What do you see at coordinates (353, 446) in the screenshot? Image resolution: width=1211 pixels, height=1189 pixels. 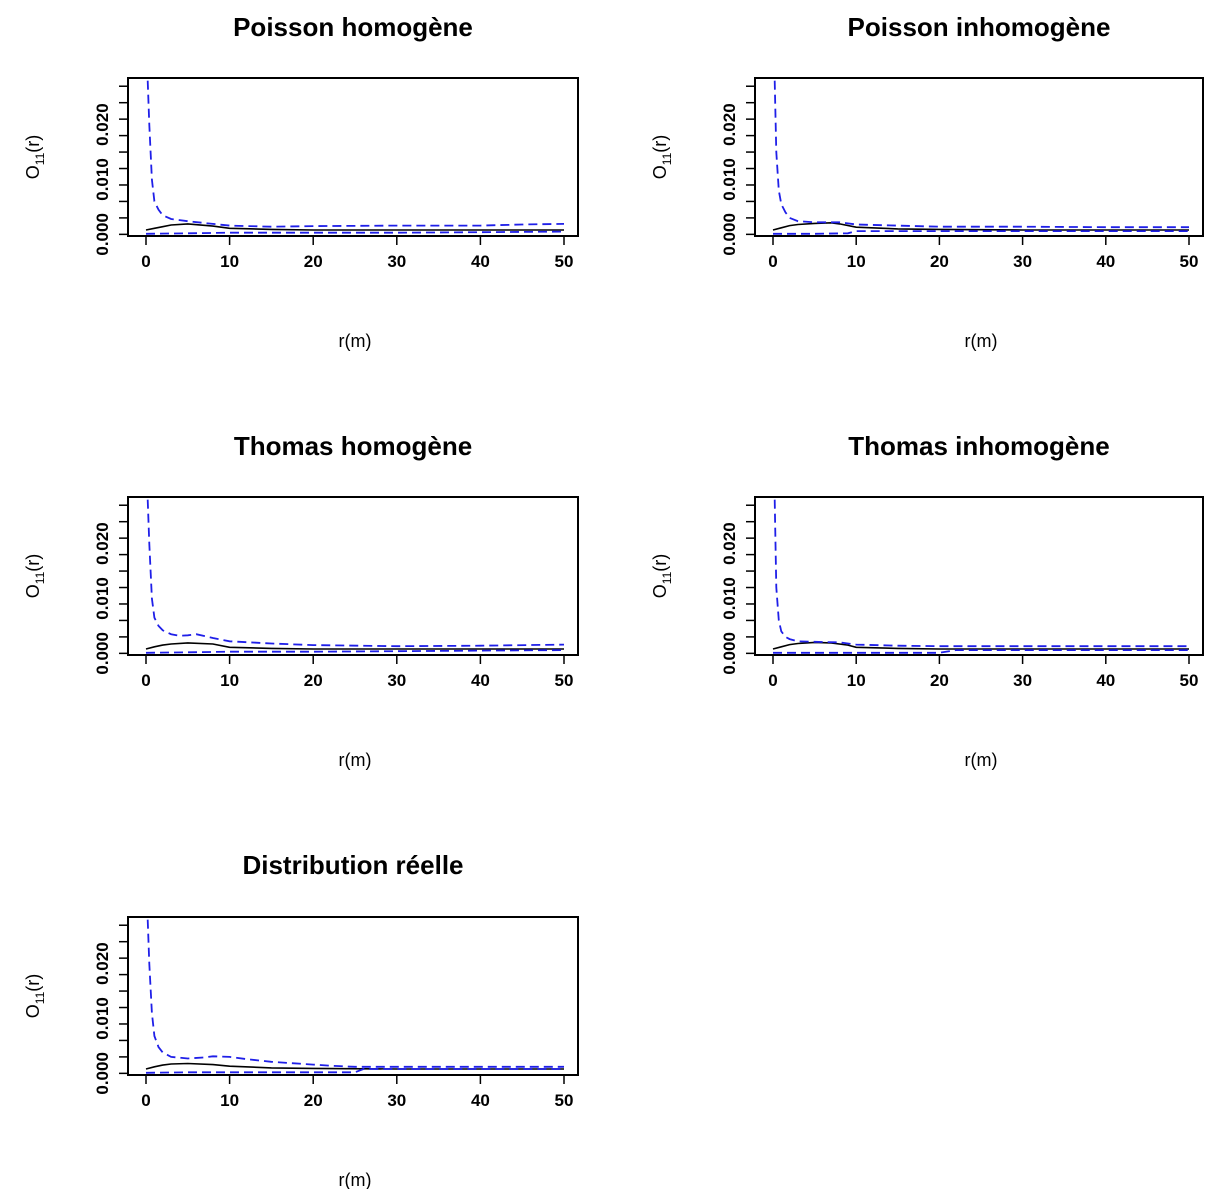 I see `chart-title: Thomas homogène` at bounding box center [353, 446].